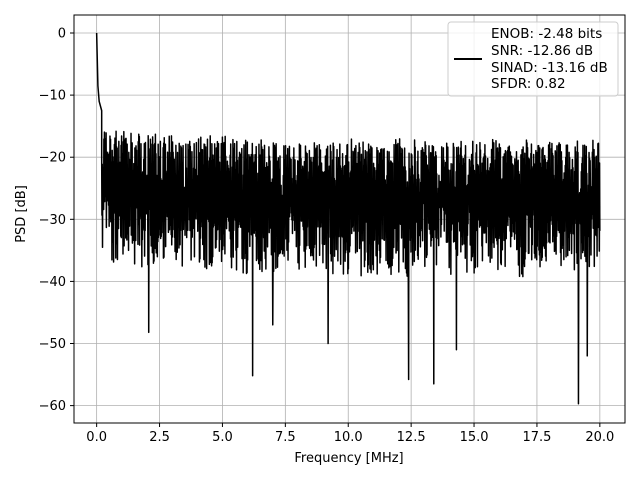 This screenshot has height=480, width=640. Describe the element at coordinates (411, 437) in the screenshot. I see `x-tick-label: 12.5` at that location.